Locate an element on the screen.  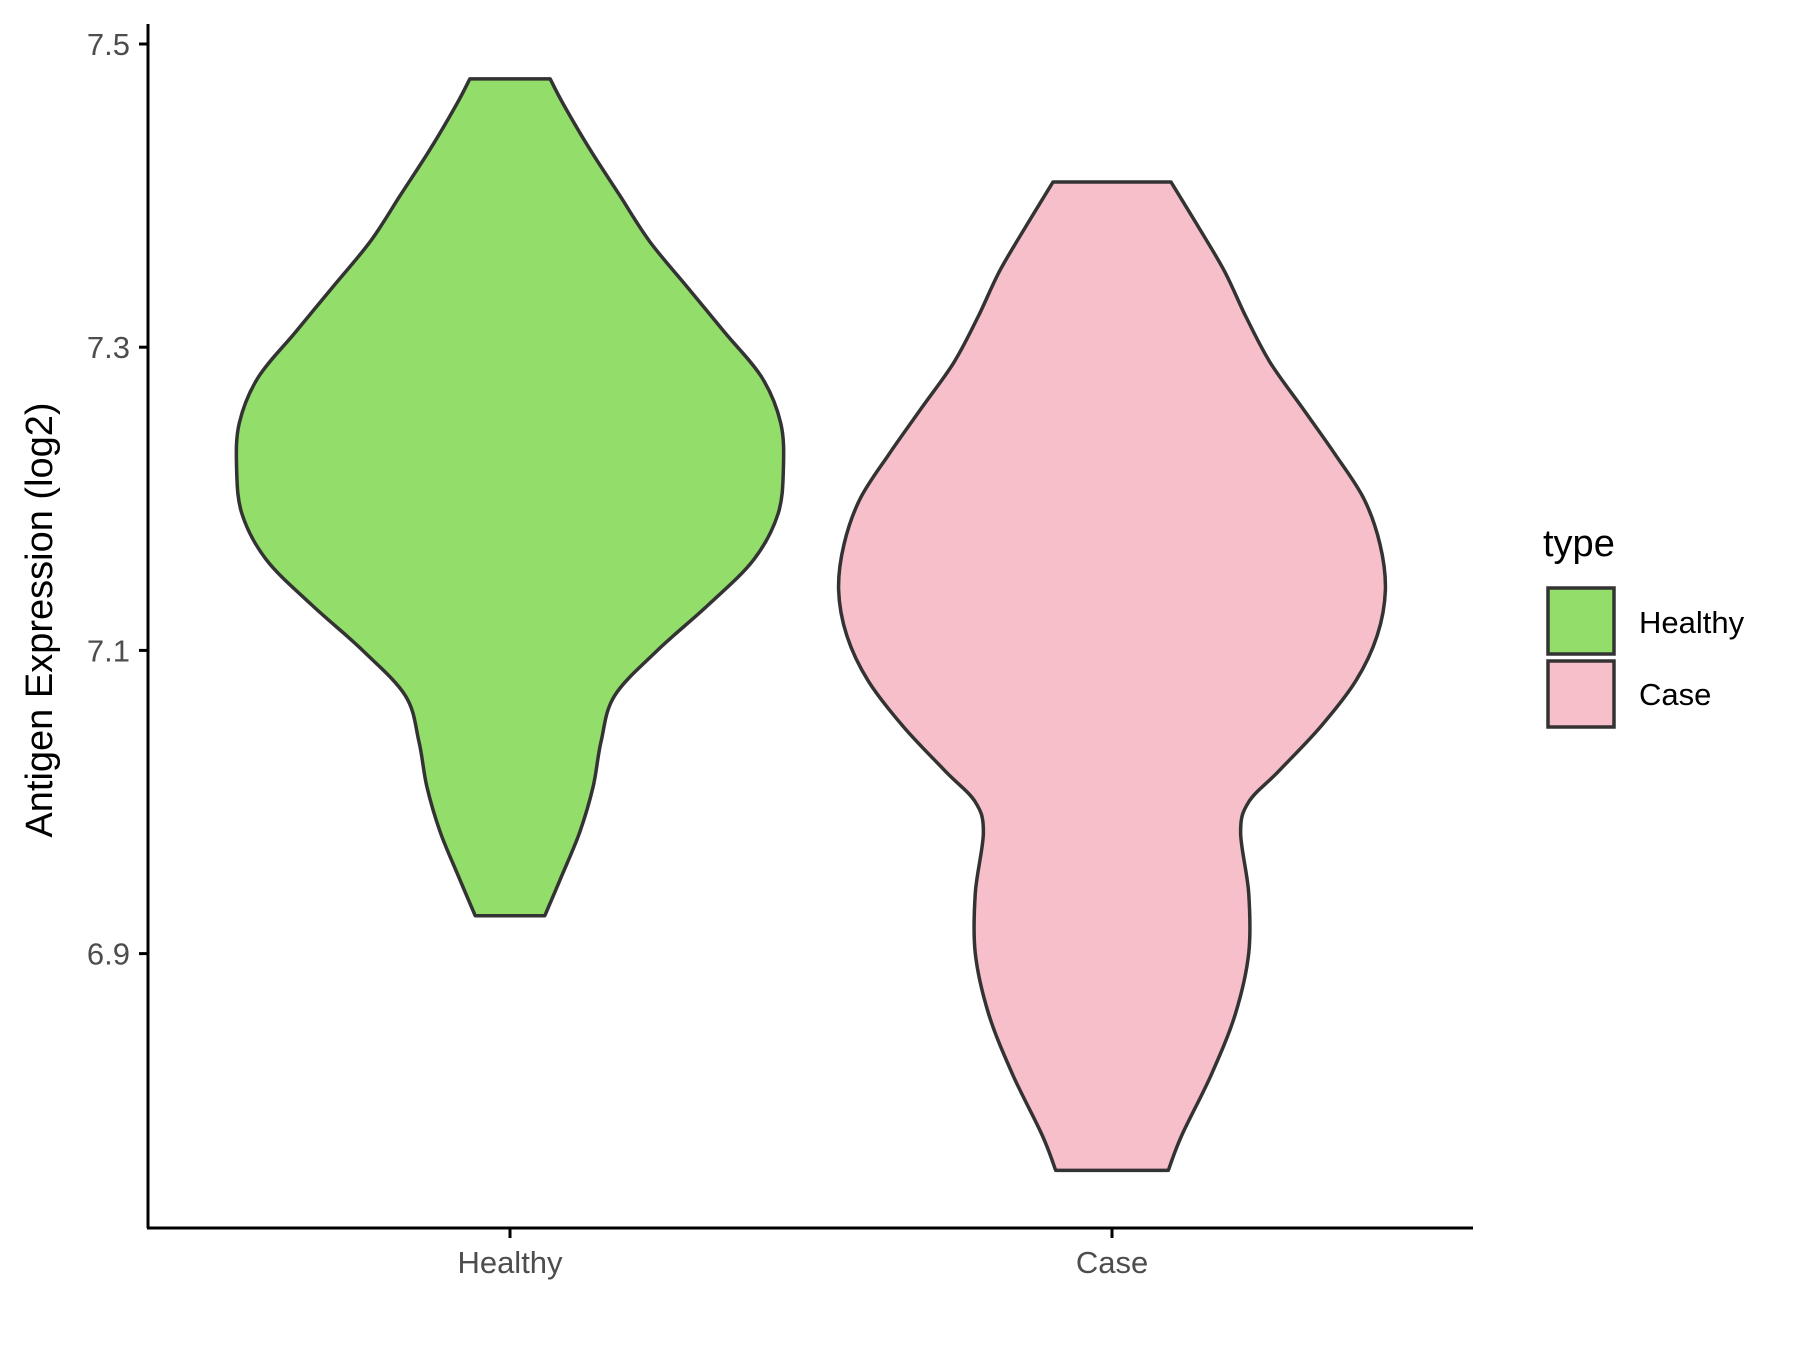
legend-key-case is located at coordinates (1581, 694).